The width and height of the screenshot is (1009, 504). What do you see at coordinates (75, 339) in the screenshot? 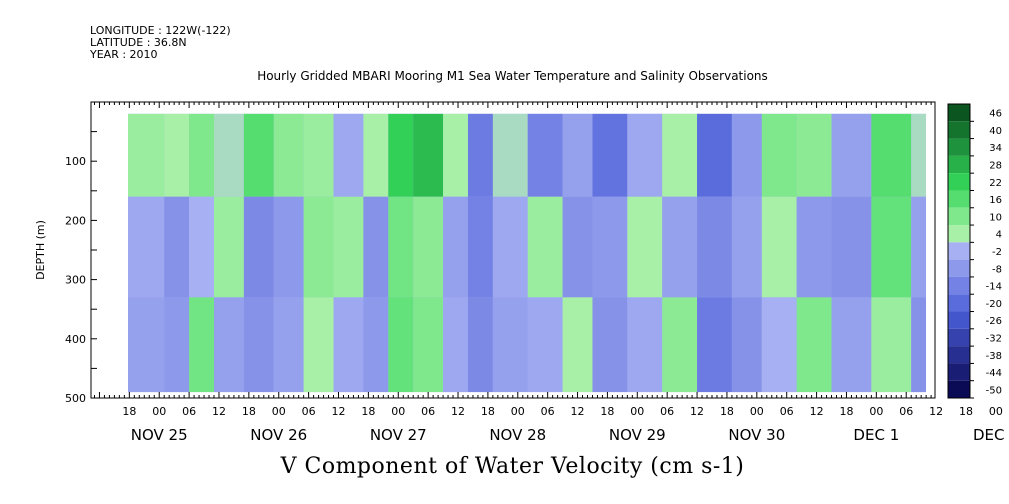
I see `y-tick-label: 400` at bounding box center [75, 339].